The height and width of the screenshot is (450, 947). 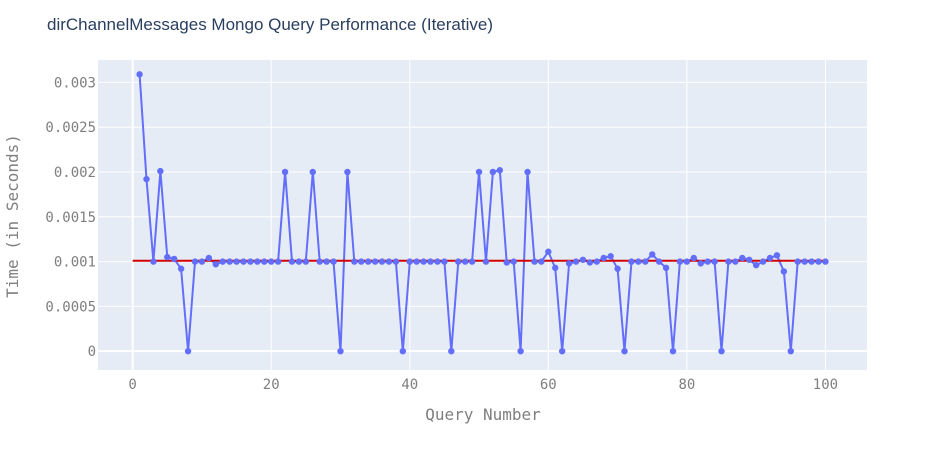 What do you see at coordinates (12, 216) in the screenshot?
I see `y-axis-title: Time (in Seconds)` at bounding box center [12, 216].